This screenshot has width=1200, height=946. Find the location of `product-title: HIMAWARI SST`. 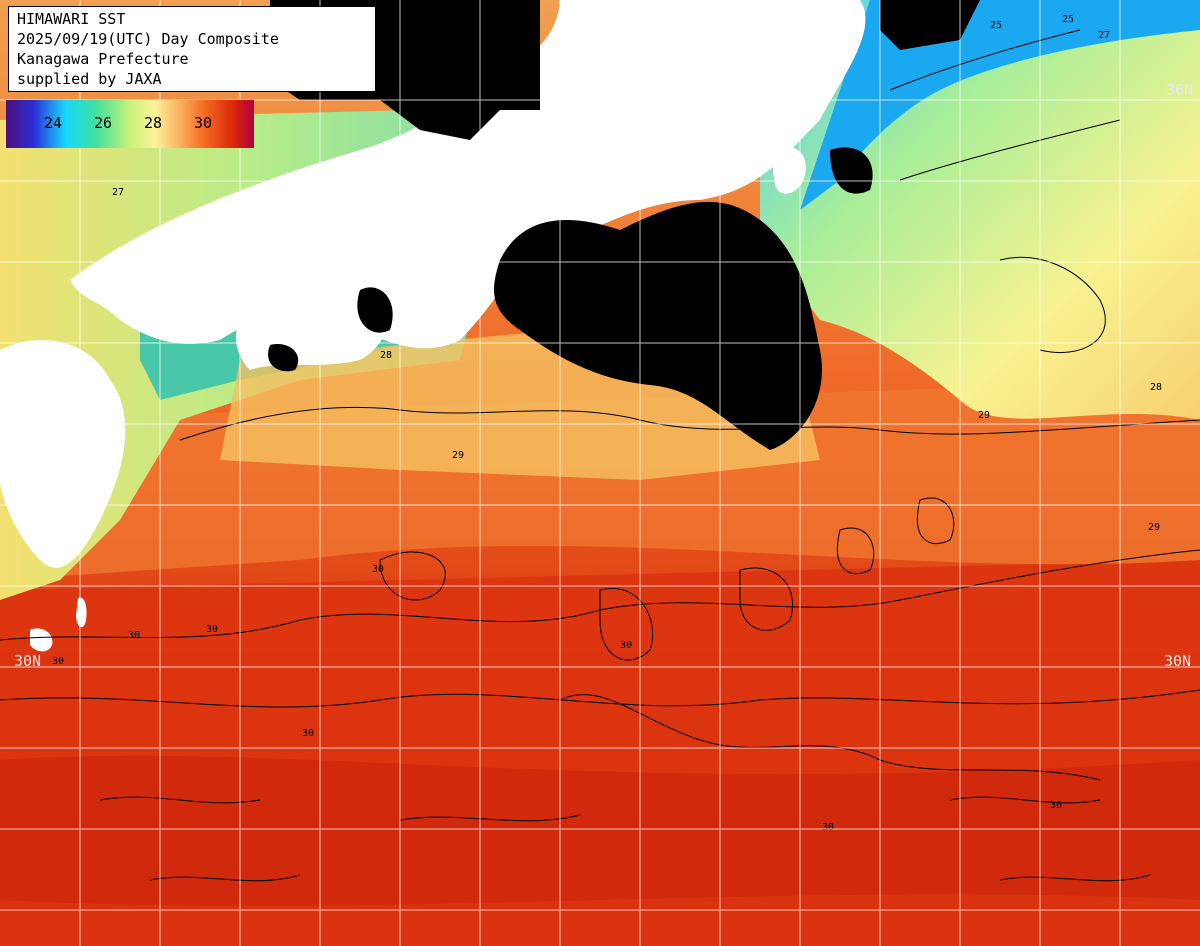

product-title: HIMAWARI SST is located at coordinates (71, 19).